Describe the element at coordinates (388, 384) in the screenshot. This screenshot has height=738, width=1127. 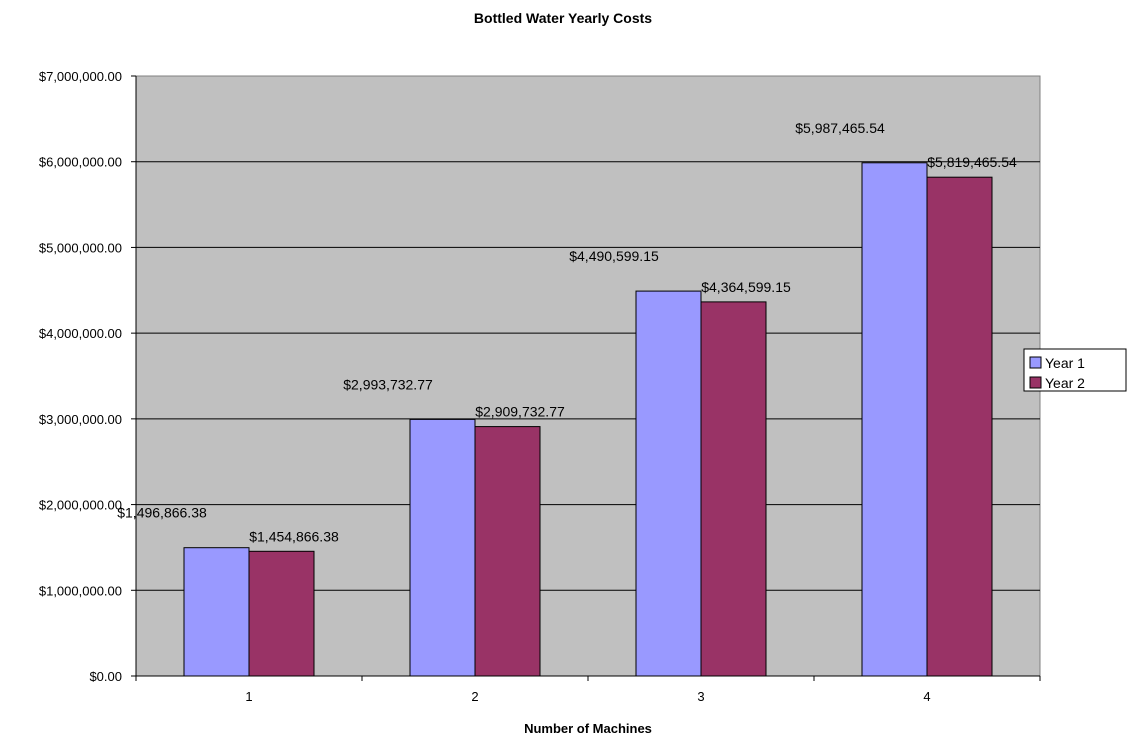
I see `data-label: $2,993,732.77` at that location.